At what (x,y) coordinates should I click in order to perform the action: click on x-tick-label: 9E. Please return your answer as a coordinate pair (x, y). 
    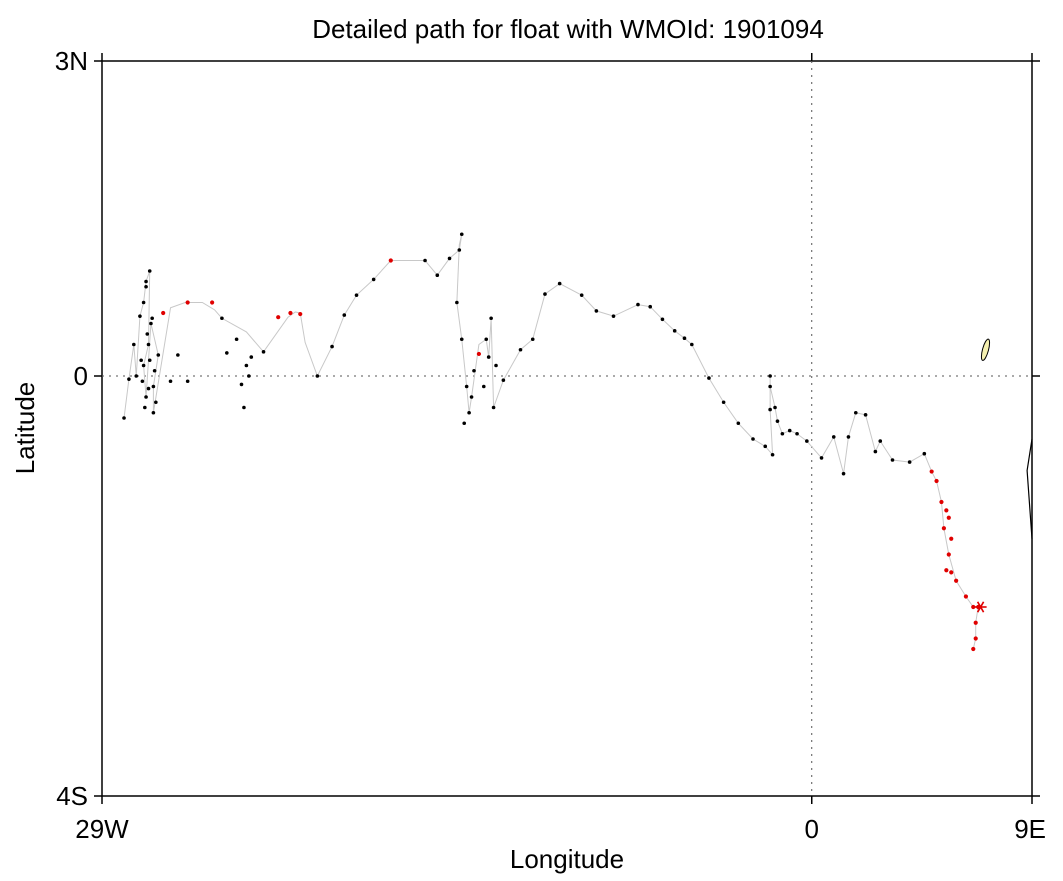
    Looking at the image, I should click on (1030, 829).